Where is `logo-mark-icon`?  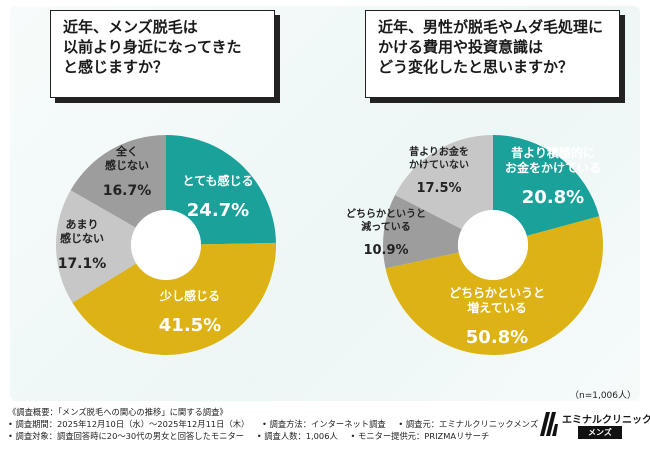 logo-mark-icon is located at coordinates (549, 424).